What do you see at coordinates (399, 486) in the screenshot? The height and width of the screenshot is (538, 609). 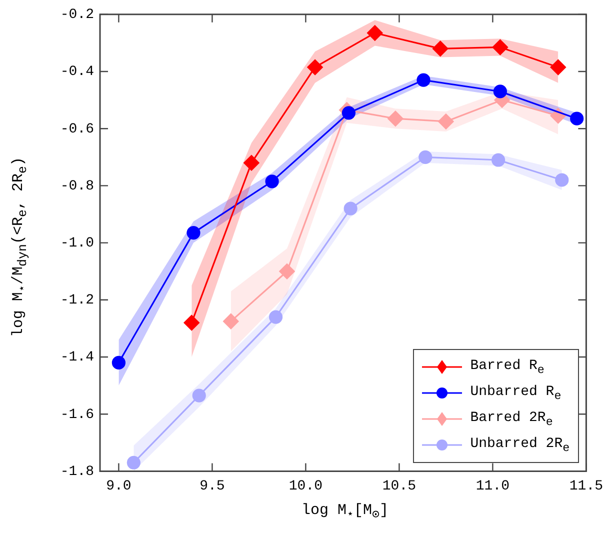 I see `x-tick-label: 10.5` at bounding box center [399, 486].